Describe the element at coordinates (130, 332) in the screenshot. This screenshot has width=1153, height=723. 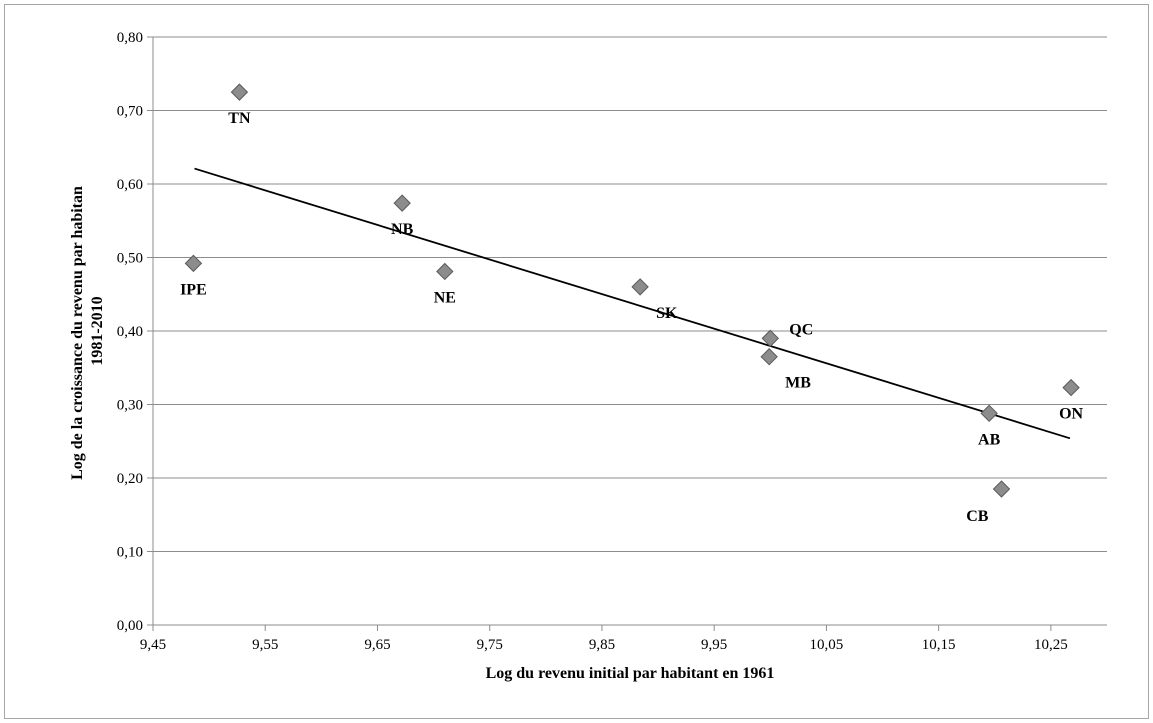
I see `y-tick-label: 0,40` at that location.